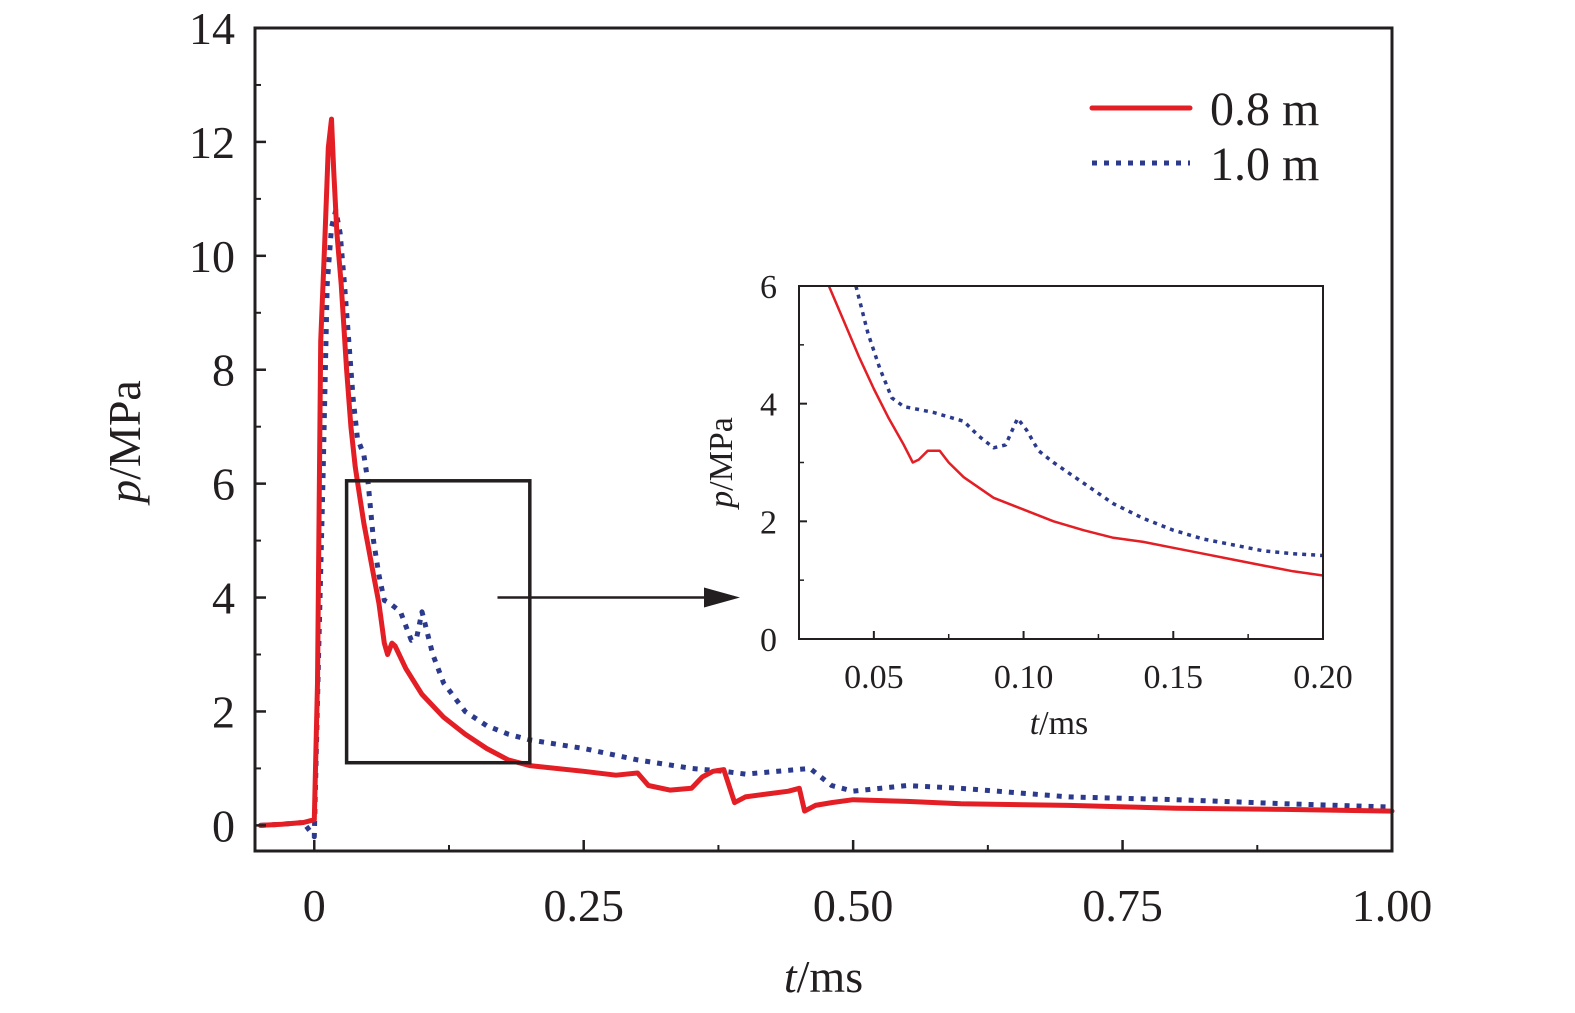 The height and width of the screenshot is (1013, 1575). I want to click on main-x-tick-label: 0, so click(314, 905).